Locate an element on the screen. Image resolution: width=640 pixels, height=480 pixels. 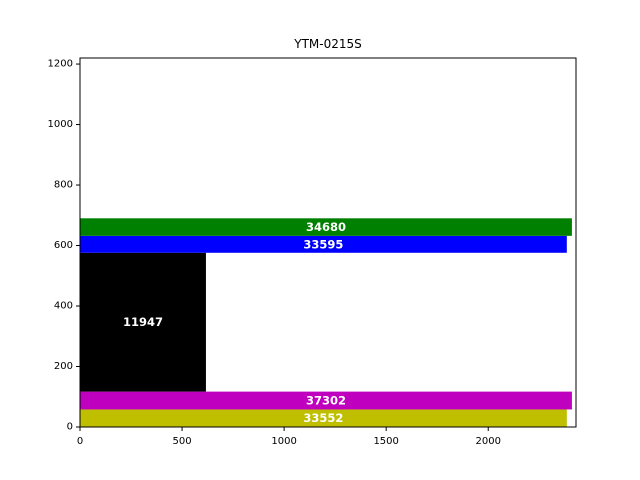
y-tick-label-200: 200 is located at coordinates (63, 366).